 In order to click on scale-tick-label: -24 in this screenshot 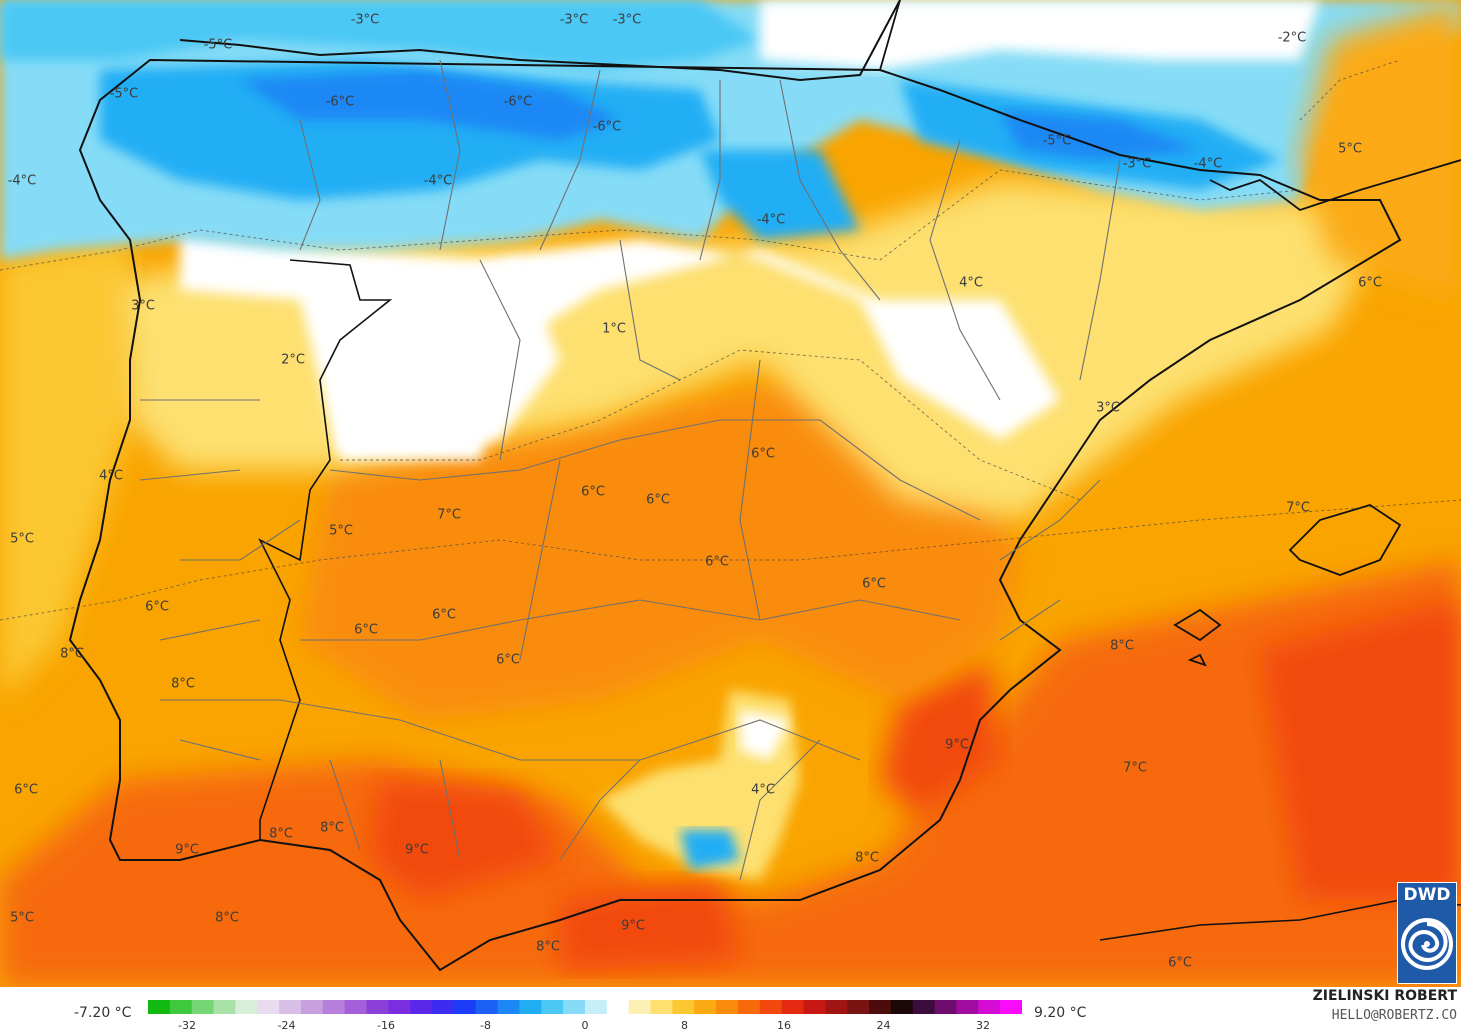, I will do `click(286, 1025)`.